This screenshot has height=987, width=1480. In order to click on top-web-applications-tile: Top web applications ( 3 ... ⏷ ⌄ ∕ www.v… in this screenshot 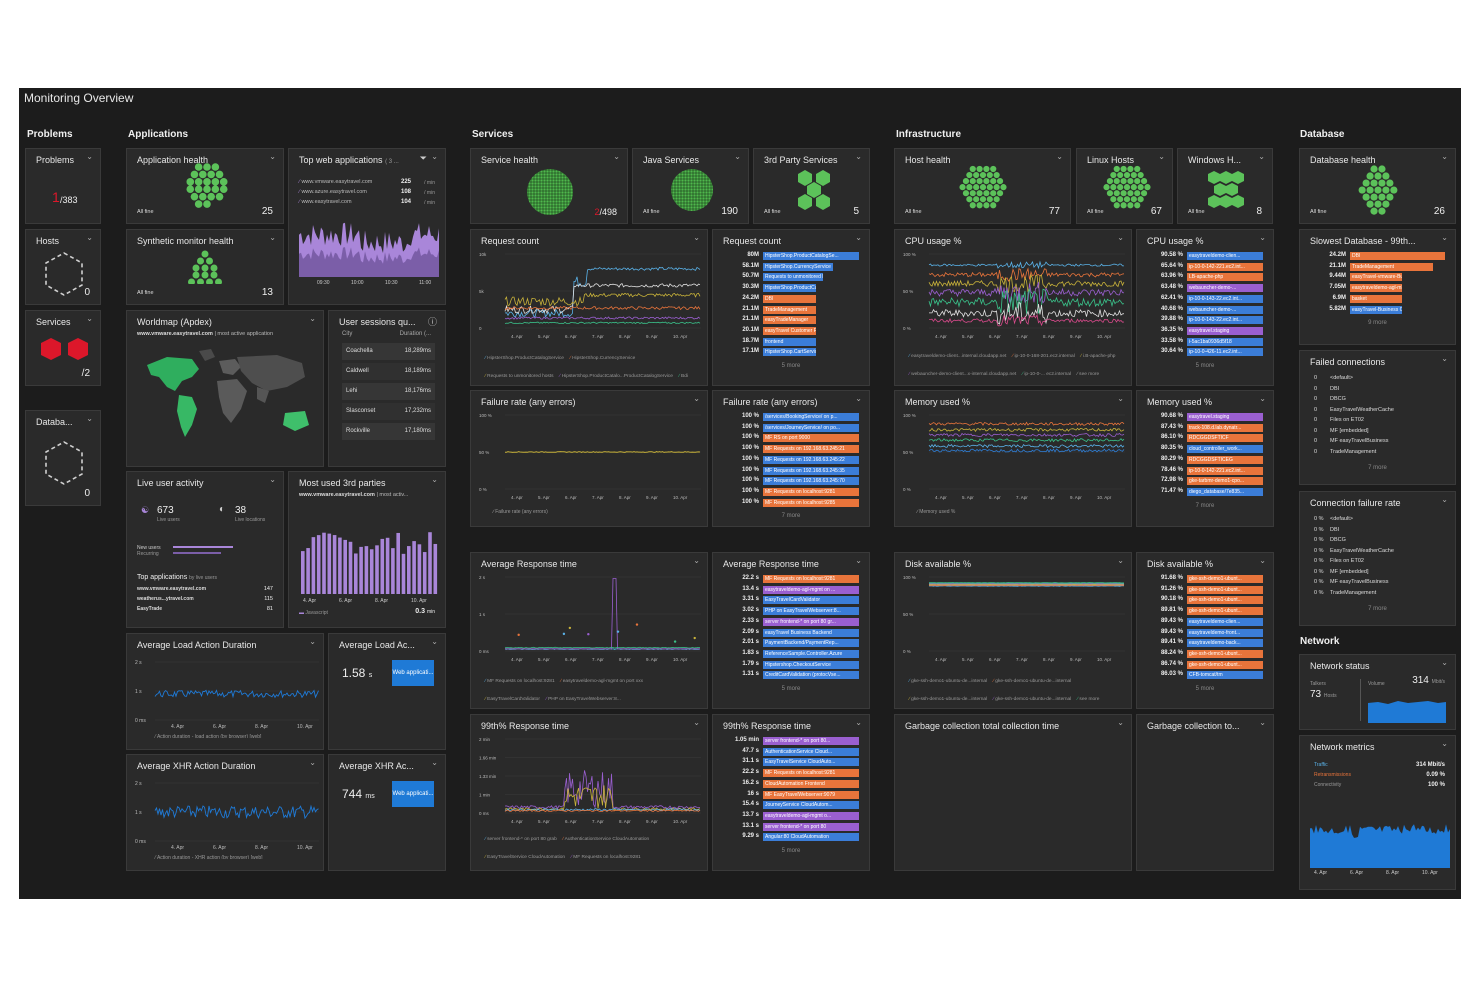, I will do `click(367, 226)`.